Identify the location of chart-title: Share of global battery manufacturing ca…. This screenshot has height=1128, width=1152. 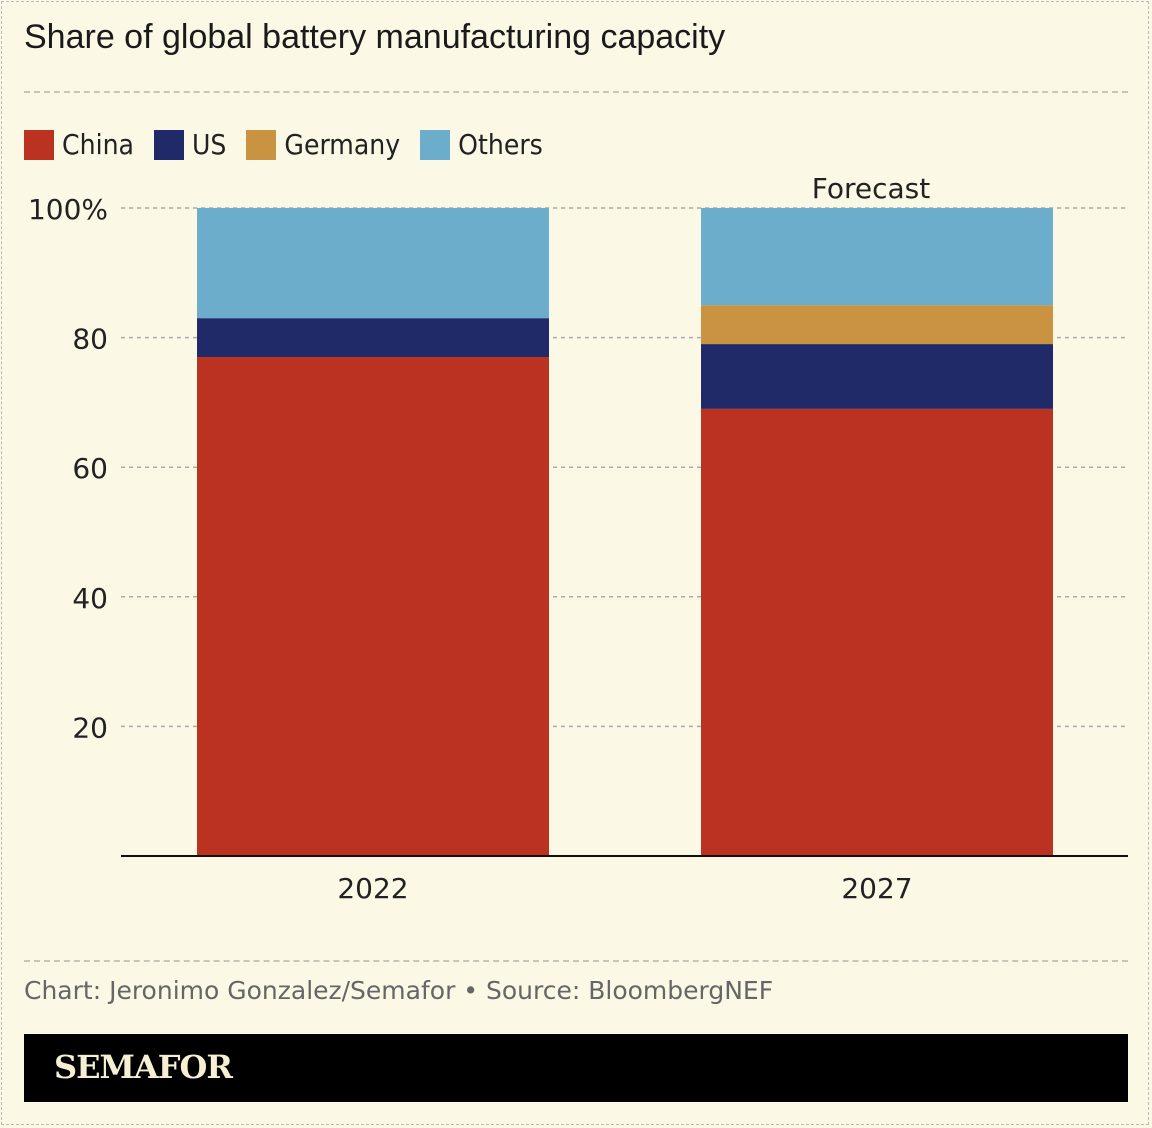
(375, 37).